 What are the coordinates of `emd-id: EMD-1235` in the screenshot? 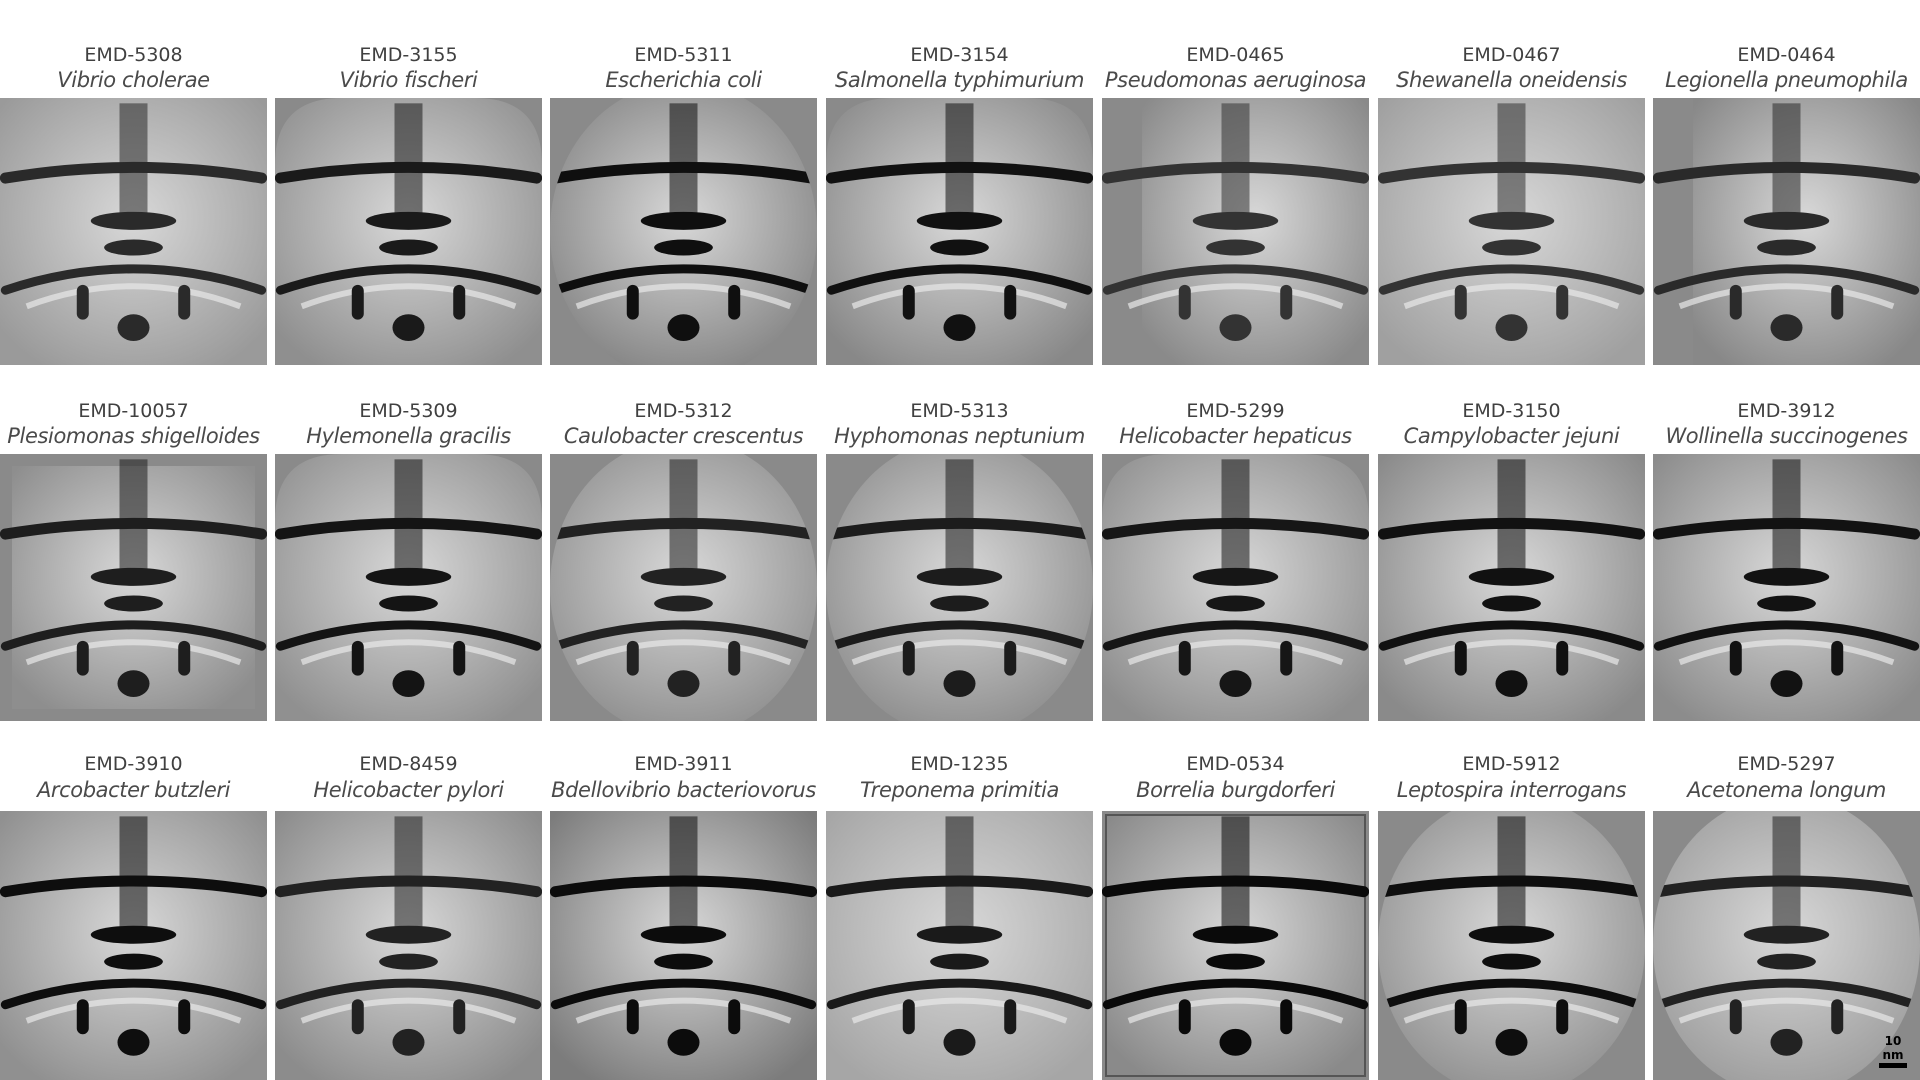 It's located at (959, 764).